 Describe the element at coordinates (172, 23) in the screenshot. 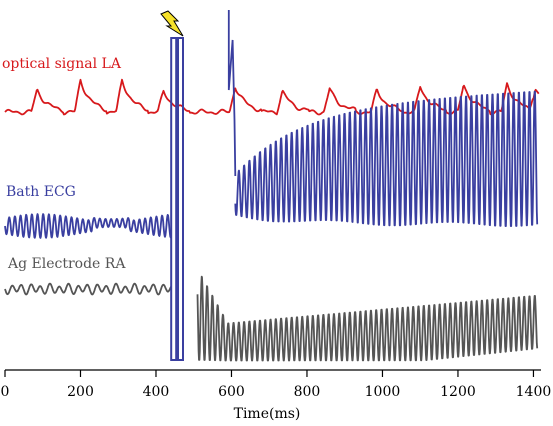

I see `lightning-bolt-icon` at that location.